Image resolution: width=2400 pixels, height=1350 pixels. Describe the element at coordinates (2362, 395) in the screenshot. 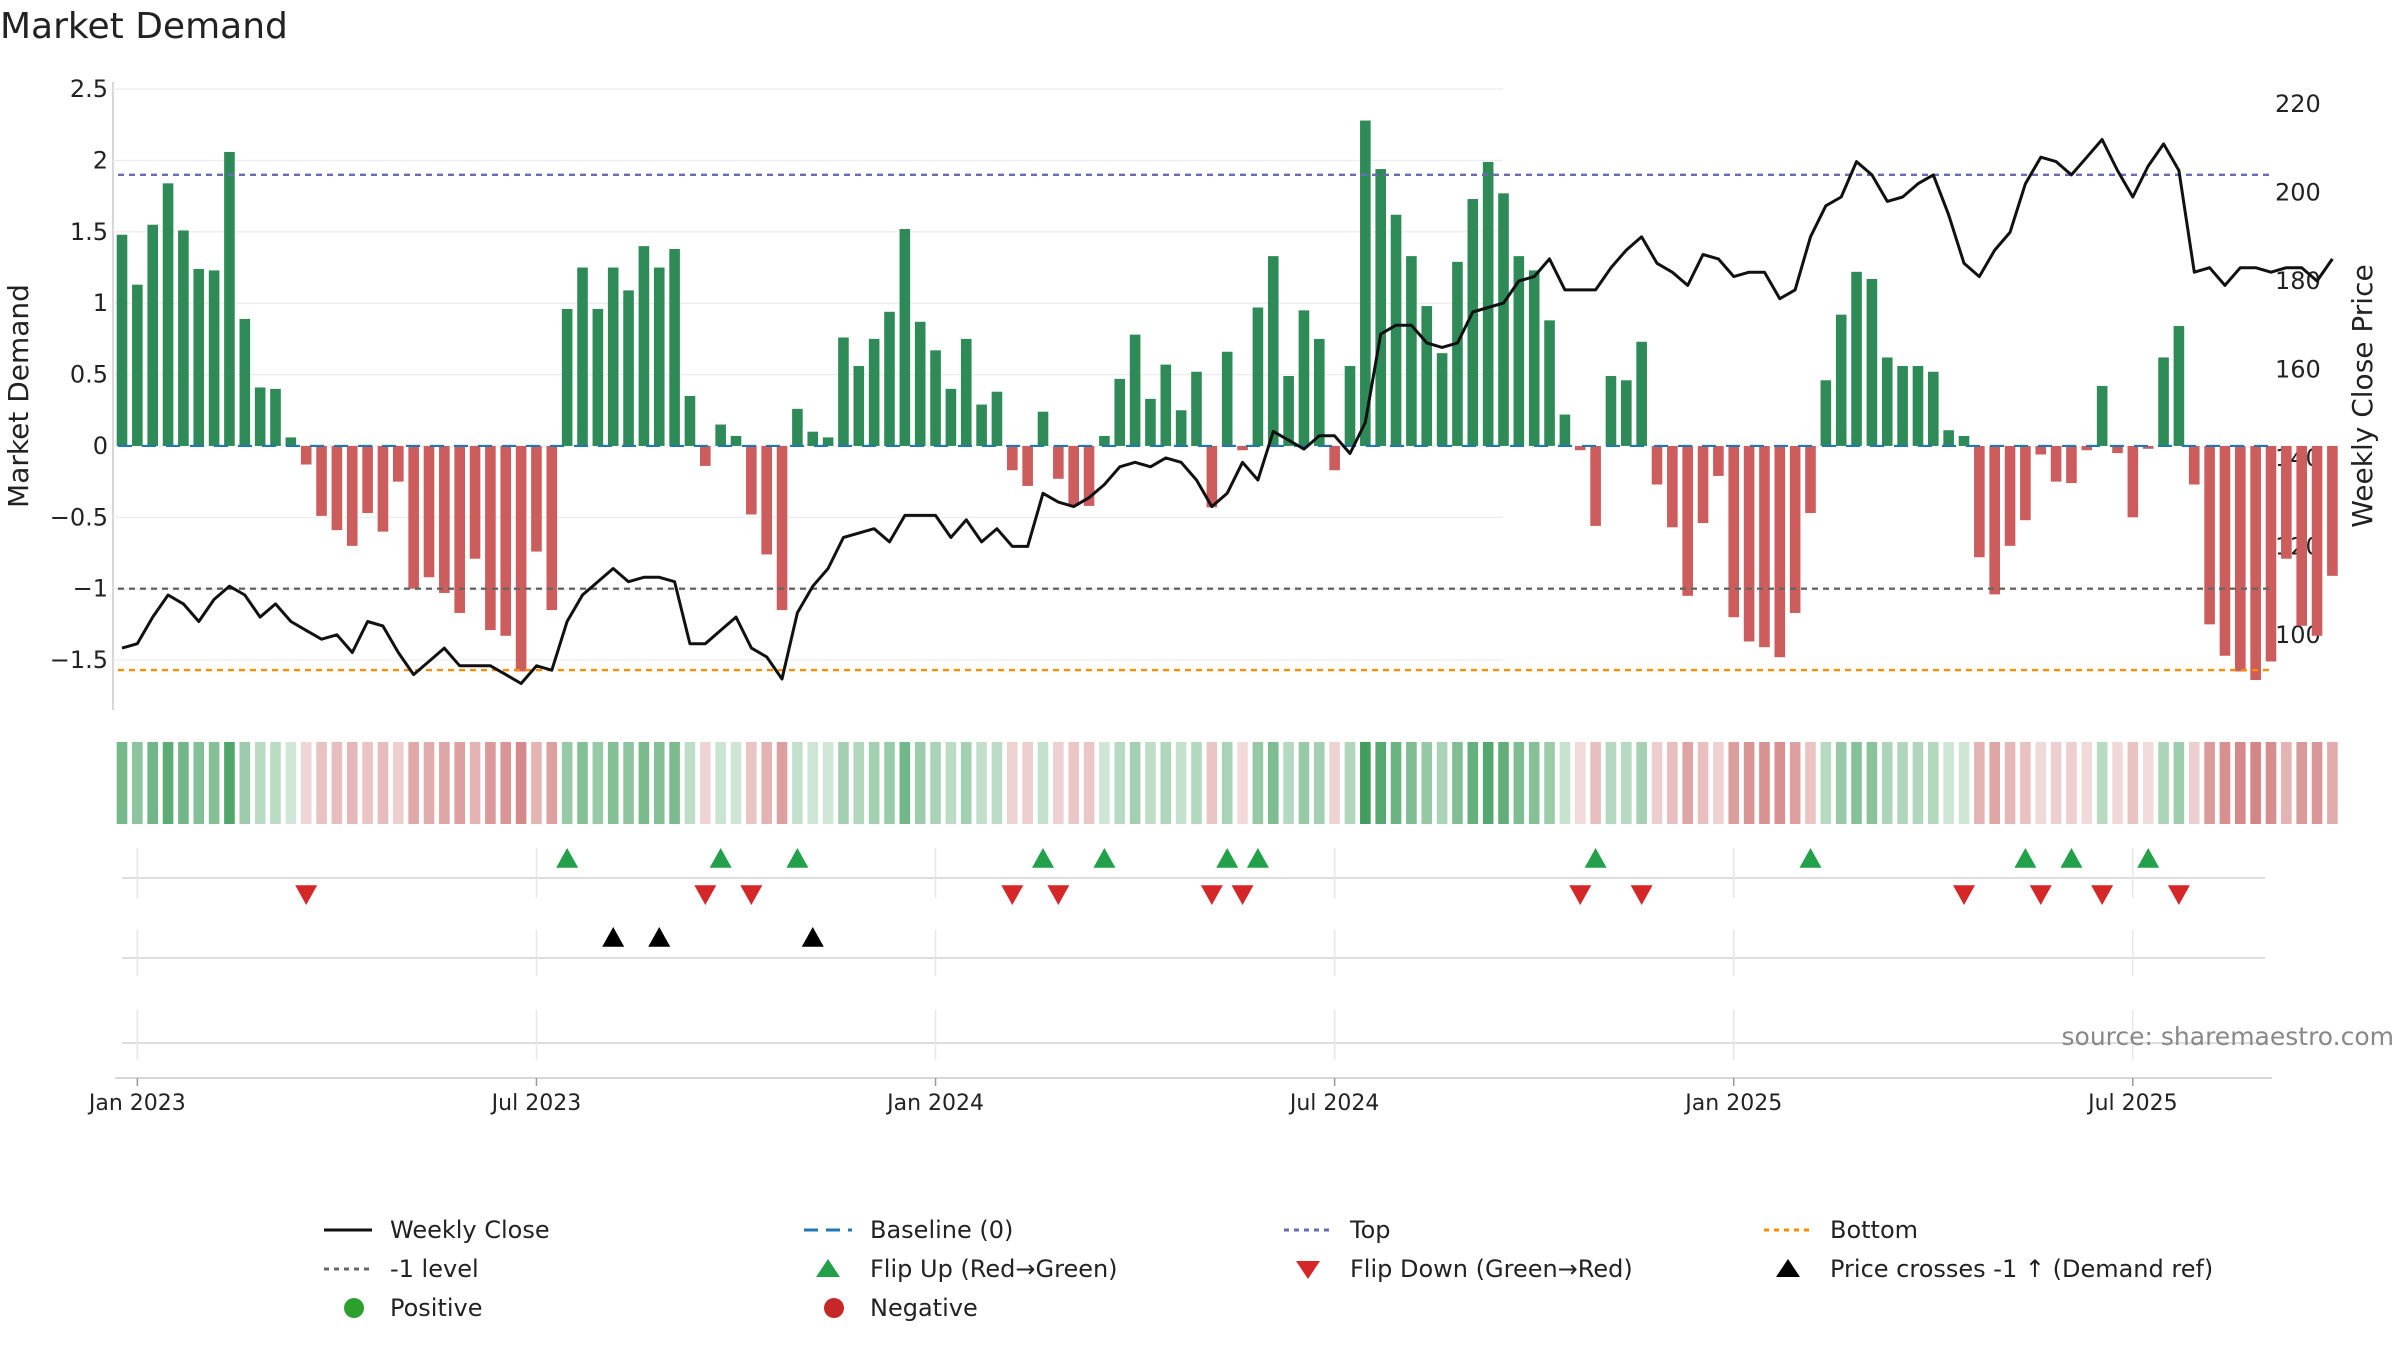

I see `right-axis-title: Weekly Close Price` at that location.